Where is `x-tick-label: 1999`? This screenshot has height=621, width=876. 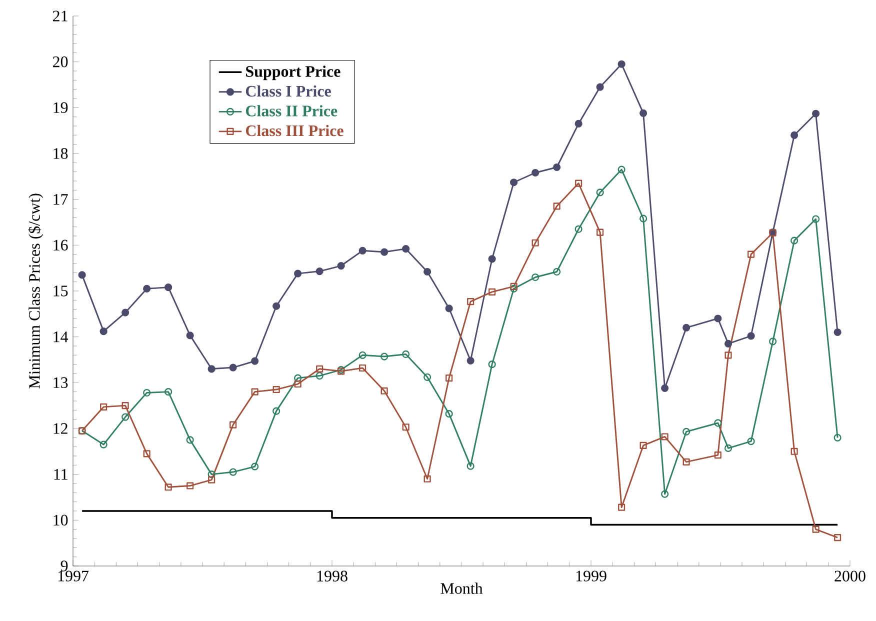
x-tick-label: 1999 is located at coordinates (591, 576).